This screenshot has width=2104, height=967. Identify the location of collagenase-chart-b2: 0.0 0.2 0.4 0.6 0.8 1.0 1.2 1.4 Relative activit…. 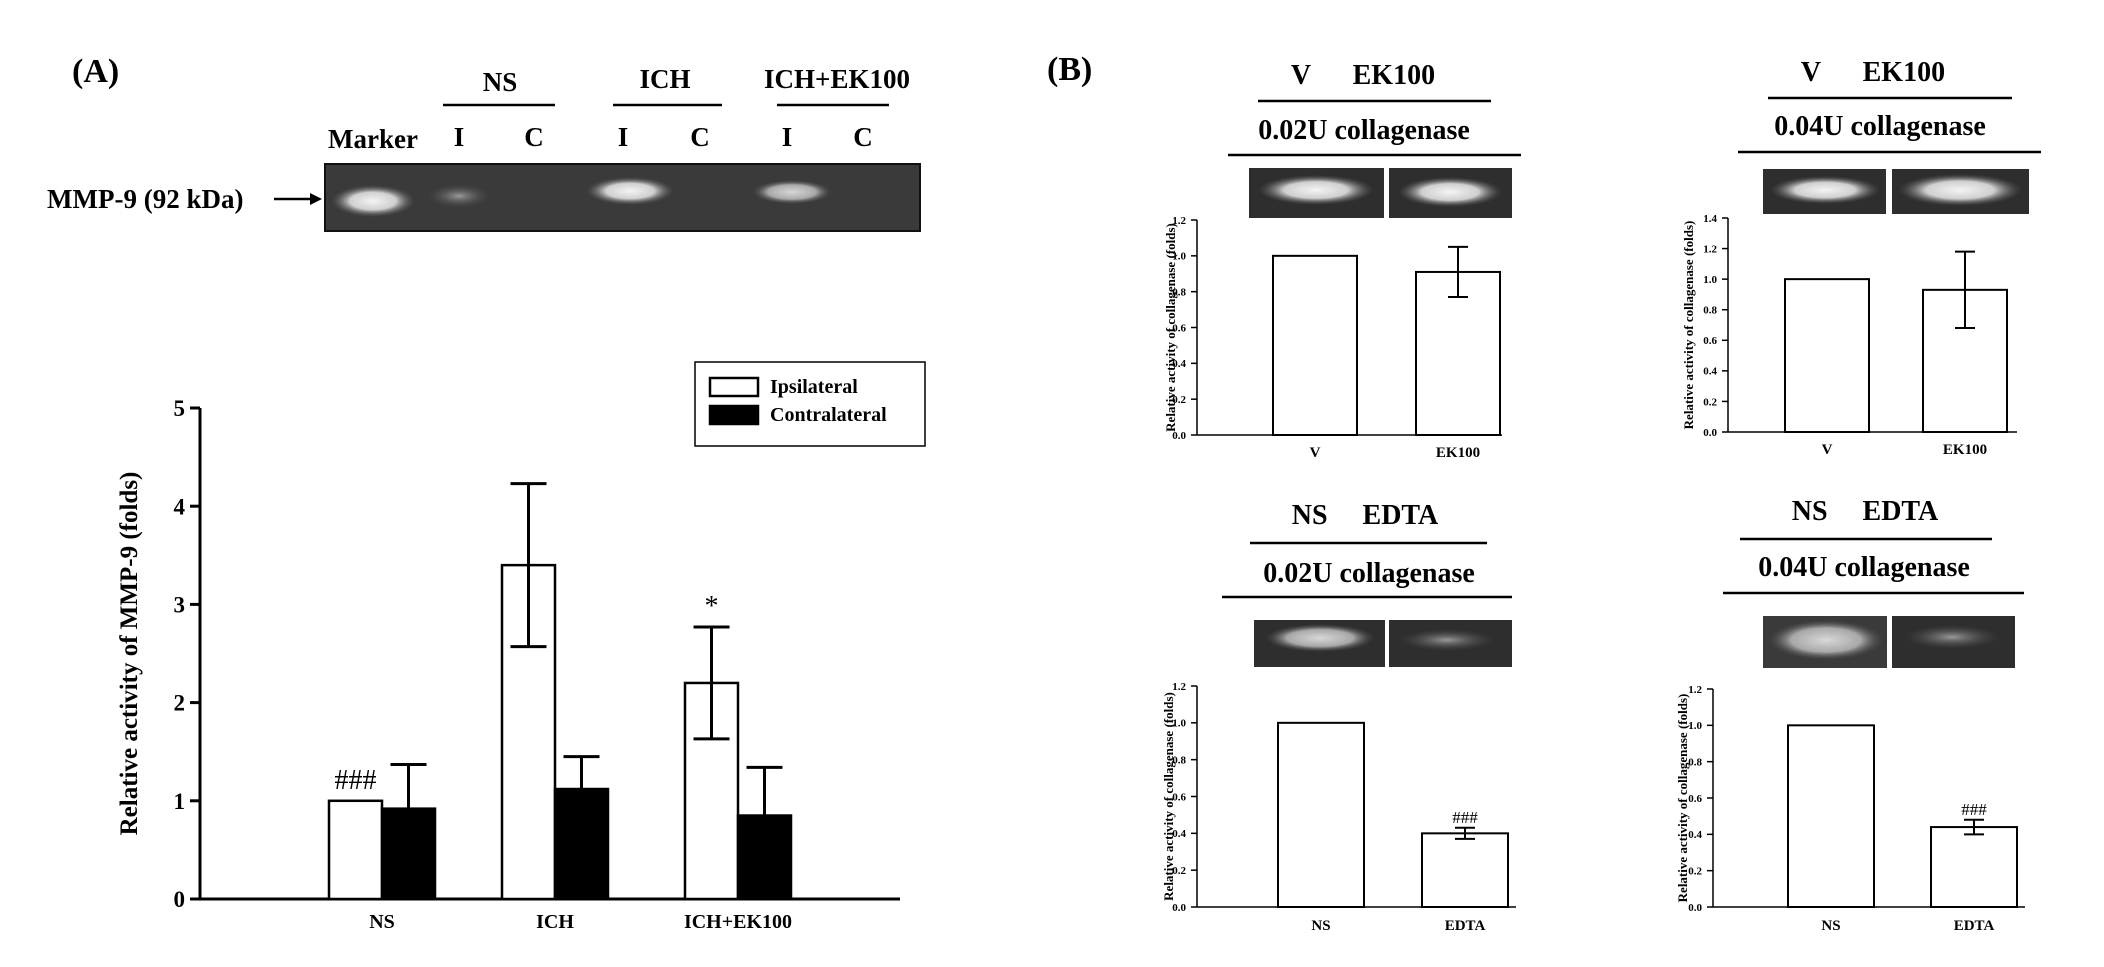
(1849, 335).